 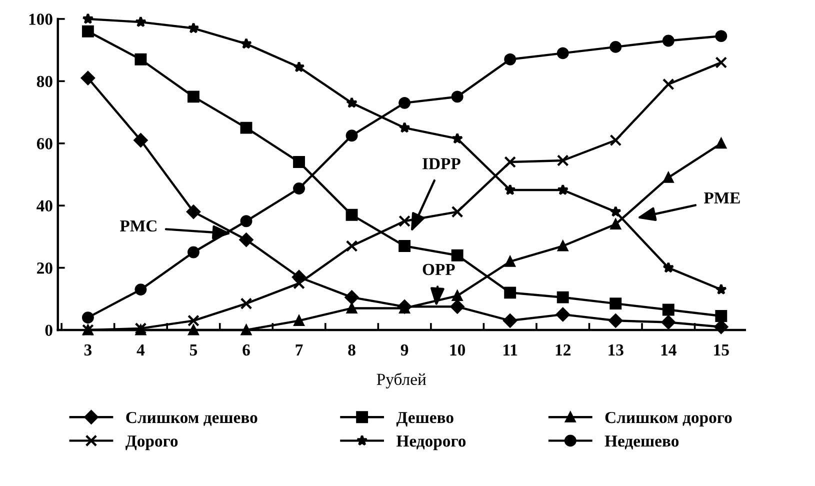 What do you see at coordinates (140, 350) in the screenshot?
I see `x-tick-label: 4` at bounding box center [140, 350].